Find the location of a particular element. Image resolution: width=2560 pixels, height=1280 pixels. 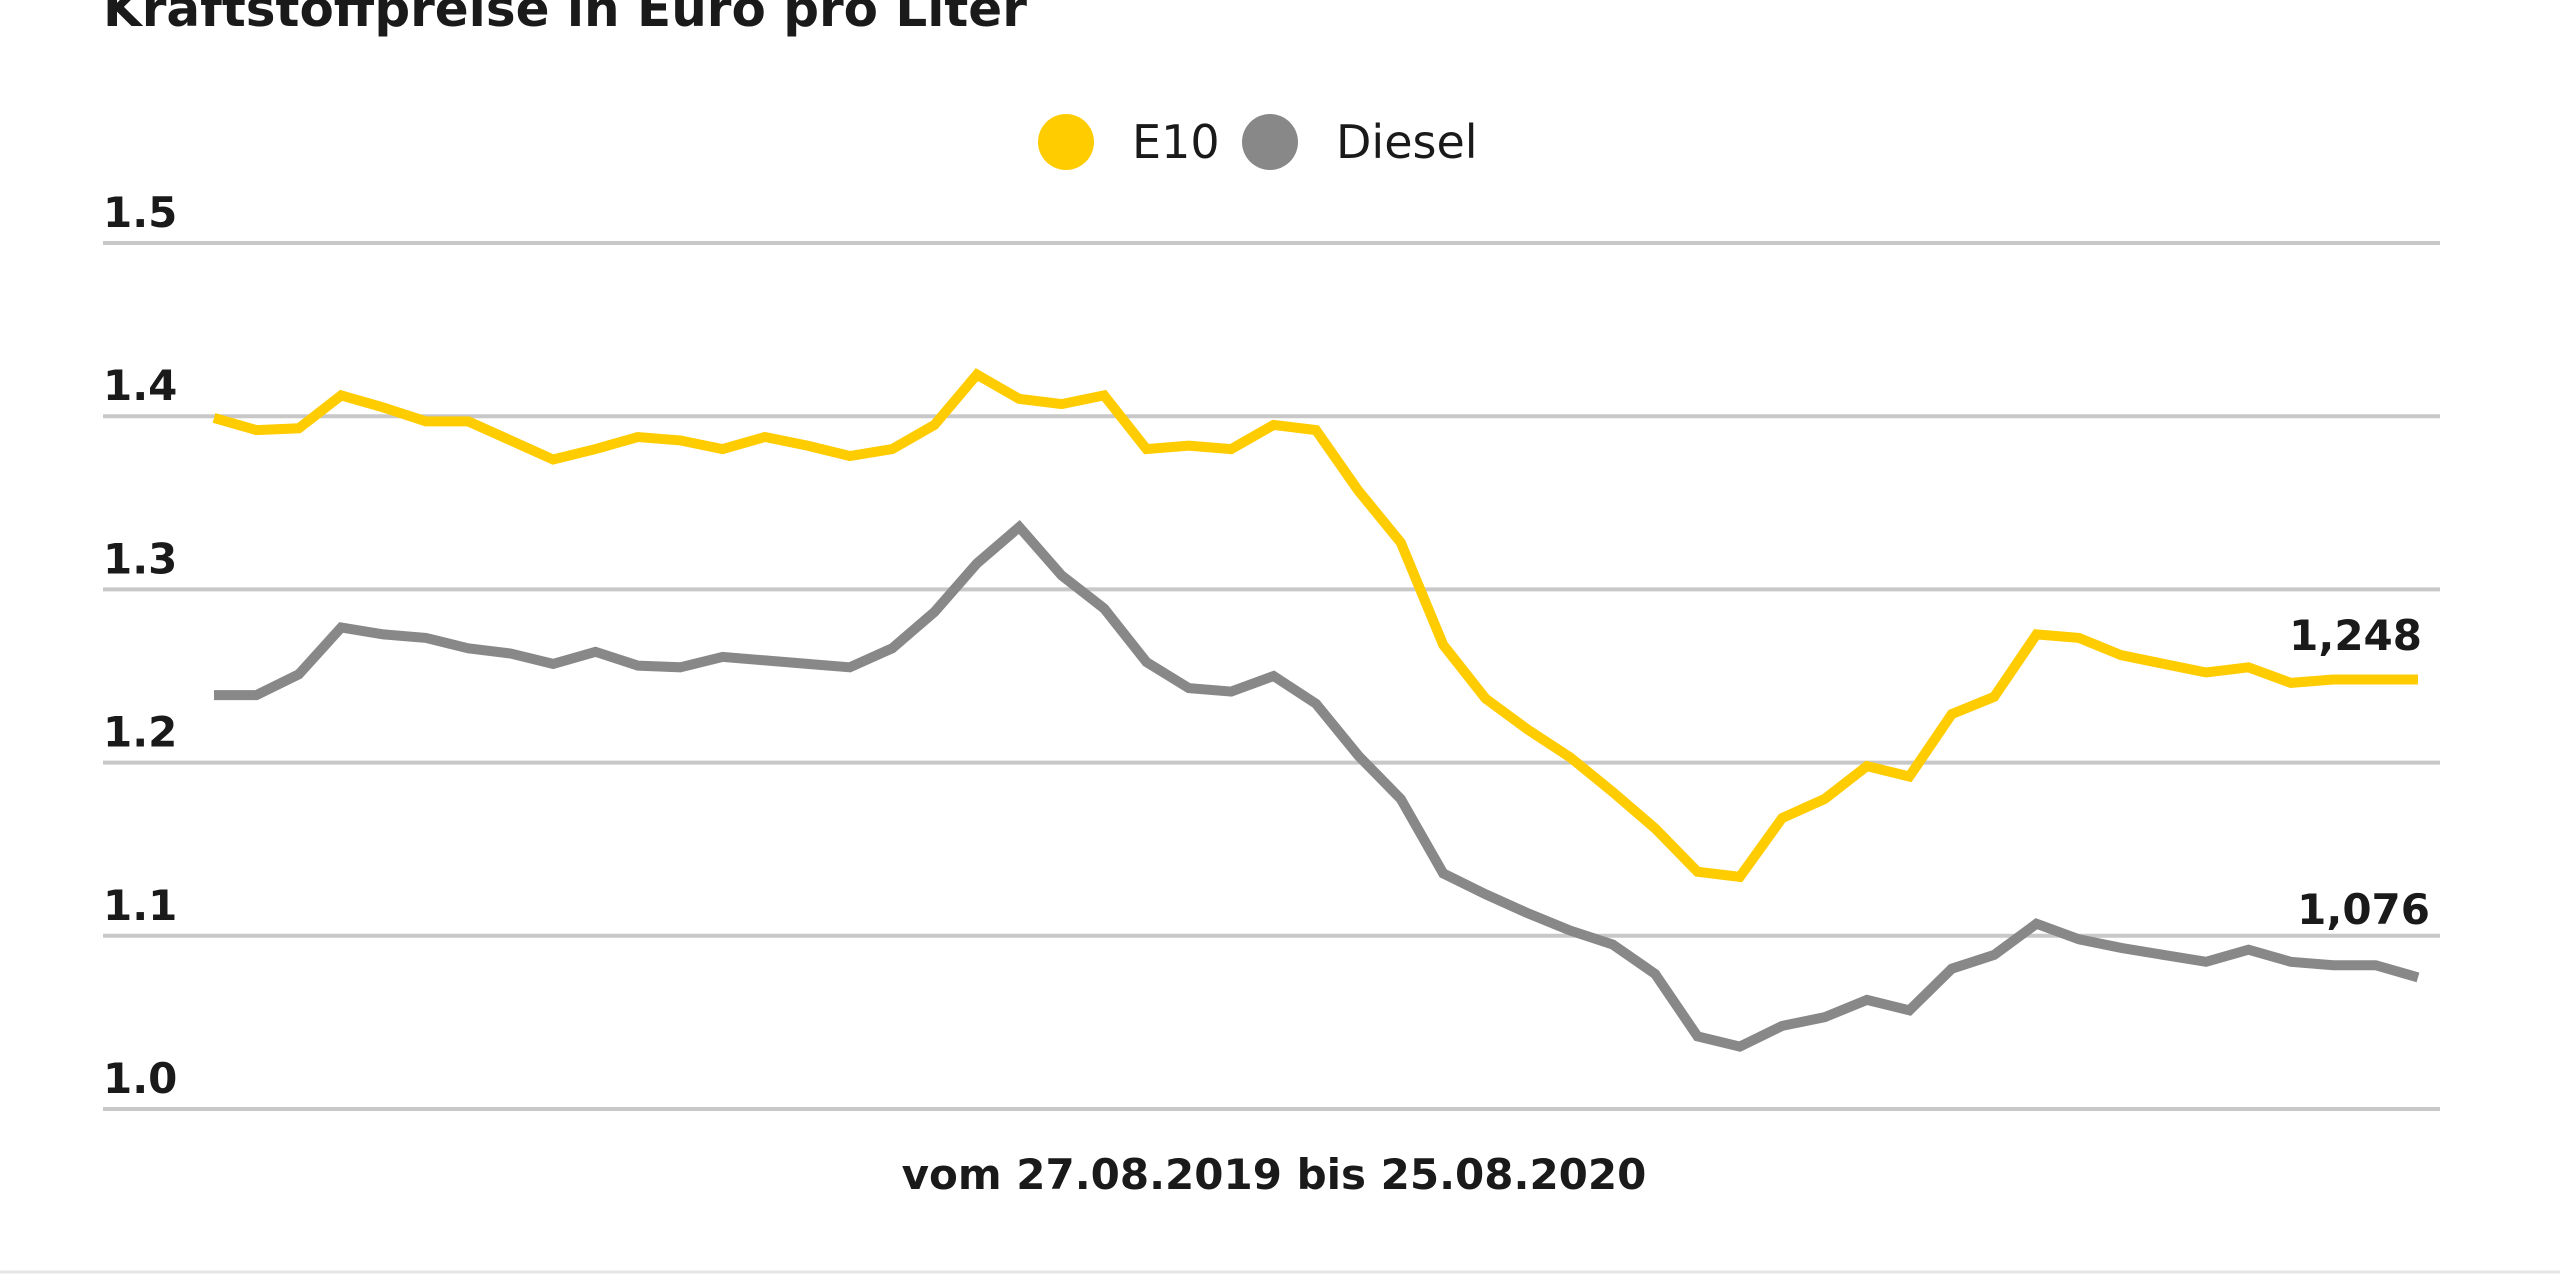

y-tick-label: 1.0 is located at coordinates (140, 1078).